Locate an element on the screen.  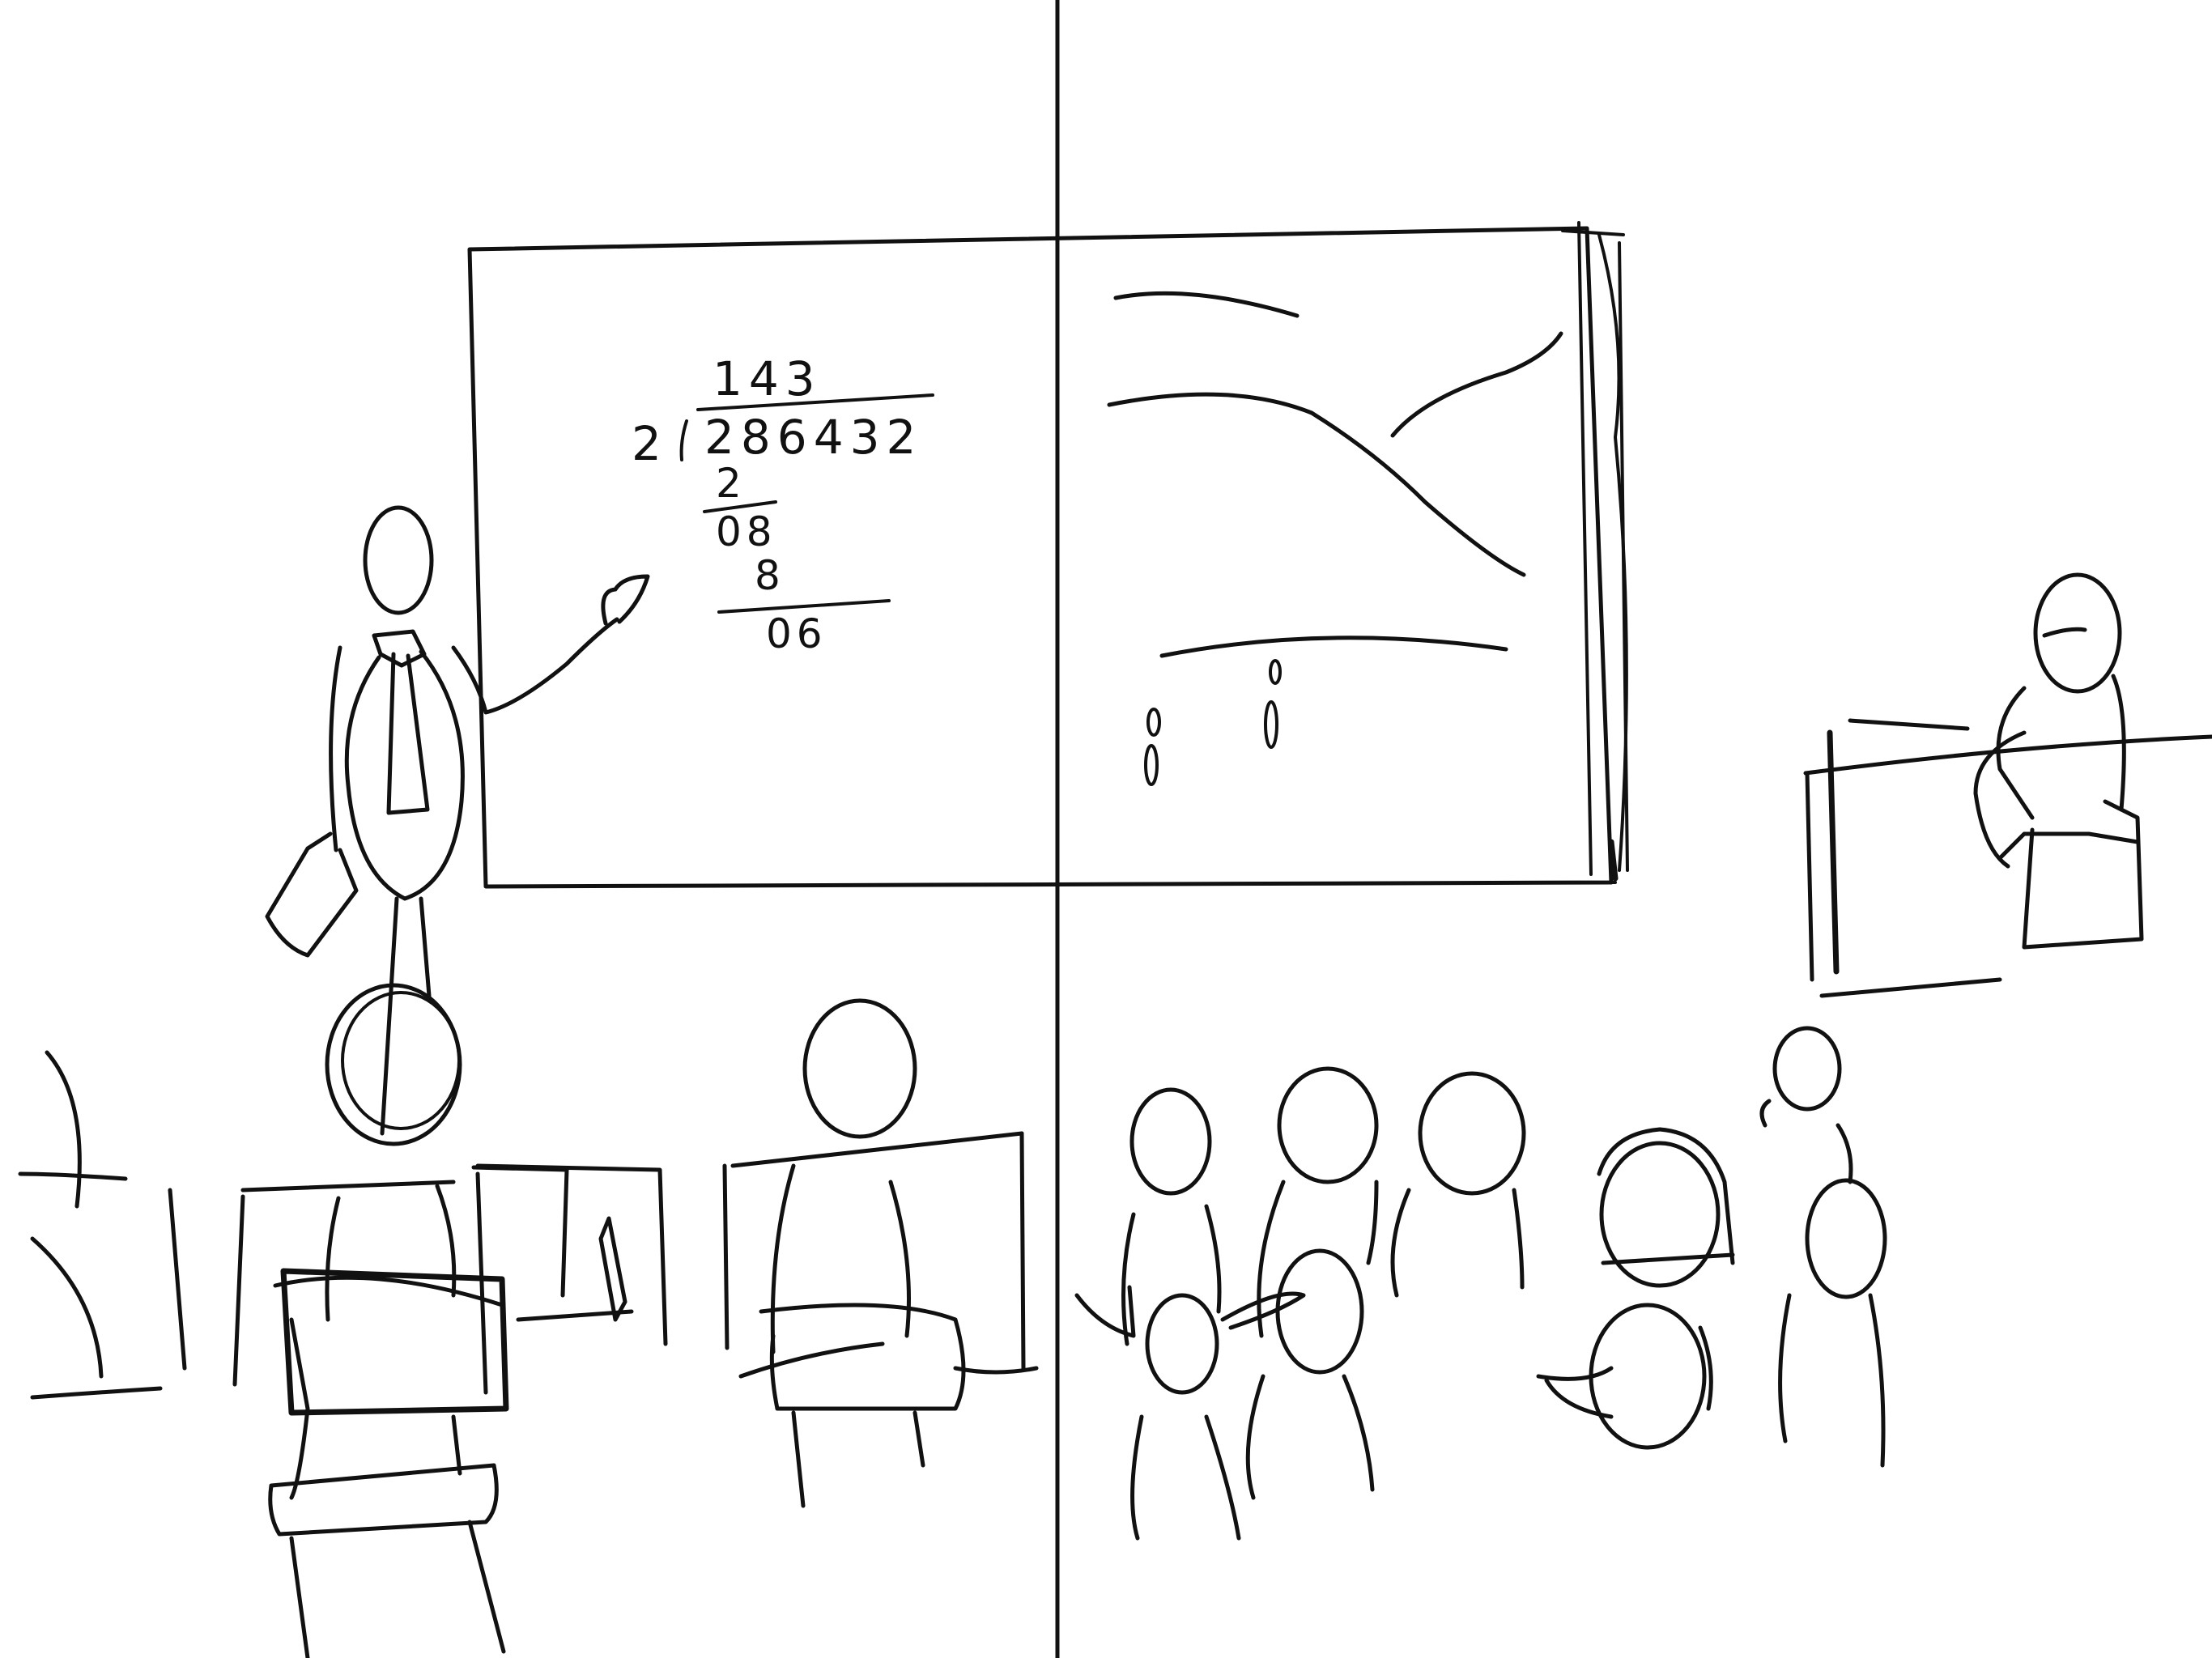
quotient-text: 143 is located at coordinates (768, 378).